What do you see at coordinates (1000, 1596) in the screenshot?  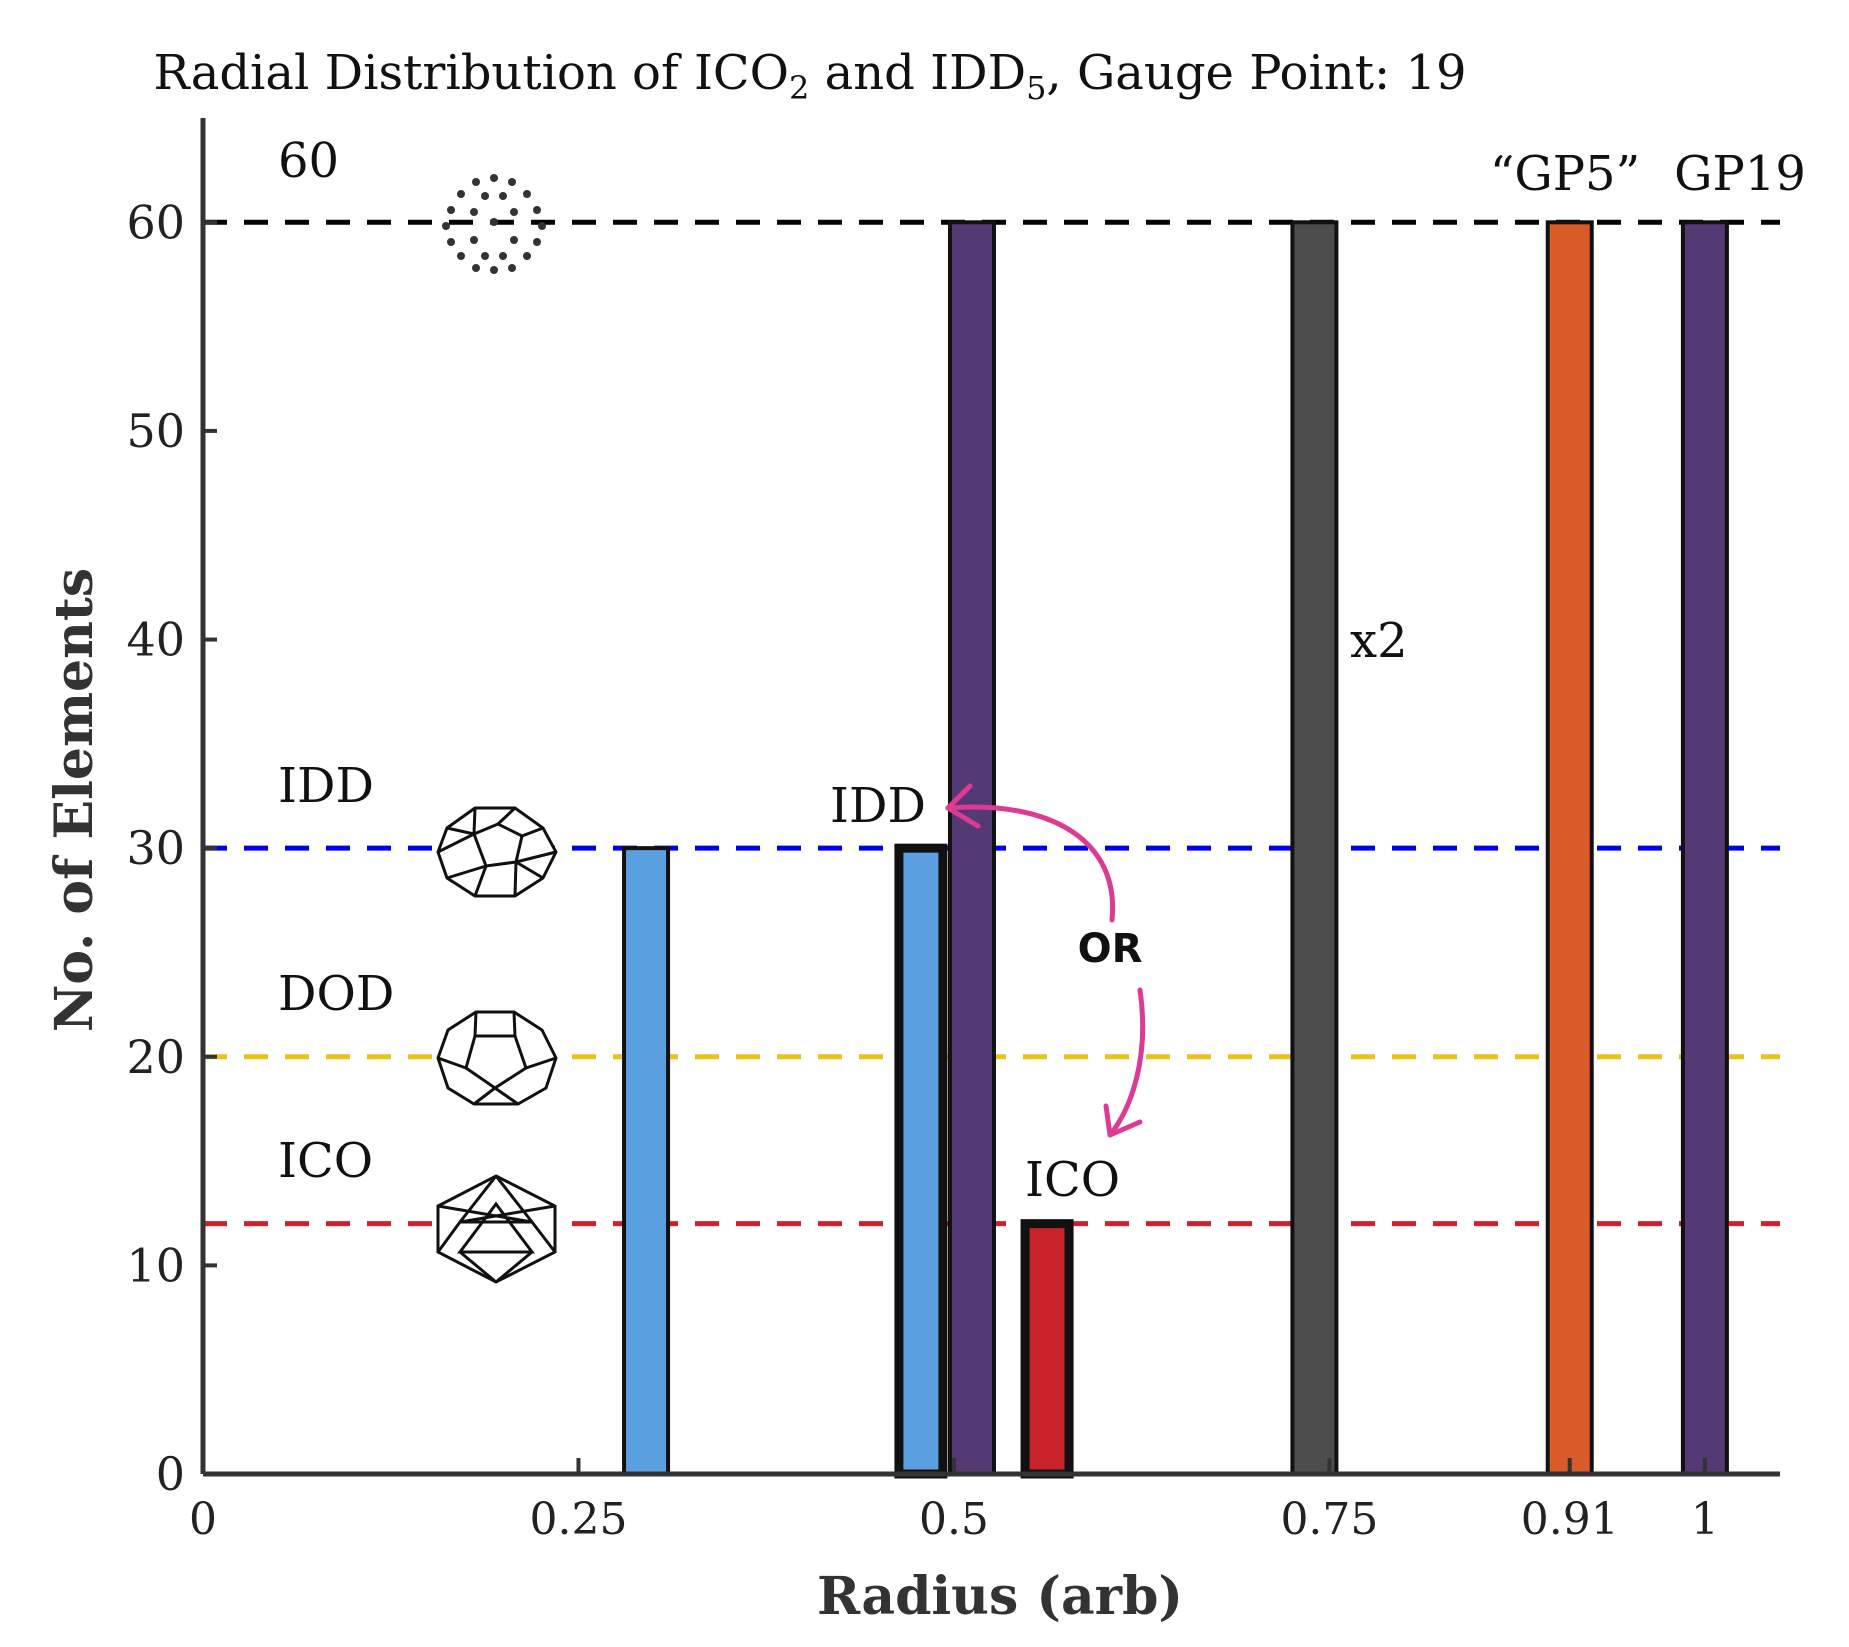 I see `x-axis-label: Radius (arb)` at bounding box center [1000, 1596].